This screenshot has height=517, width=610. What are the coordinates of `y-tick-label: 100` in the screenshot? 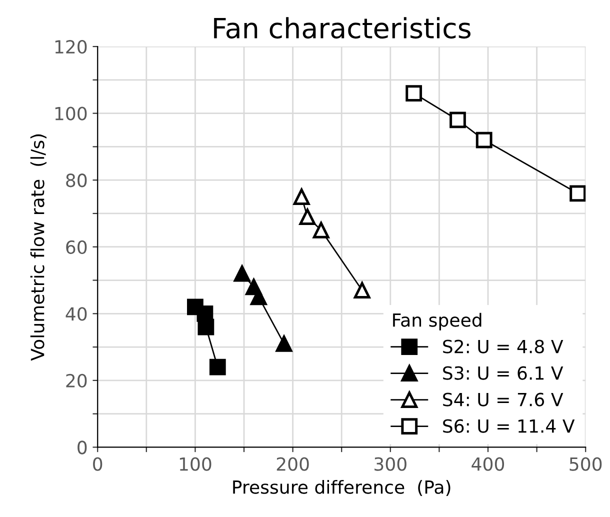 It's located at (71, 113).